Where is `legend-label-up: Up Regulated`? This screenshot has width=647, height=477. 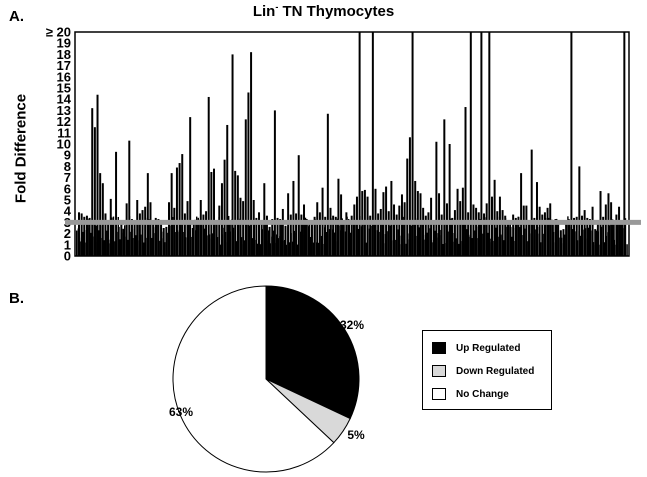 legend-label-up: Up Regulated is located at coordinates (488, 348).